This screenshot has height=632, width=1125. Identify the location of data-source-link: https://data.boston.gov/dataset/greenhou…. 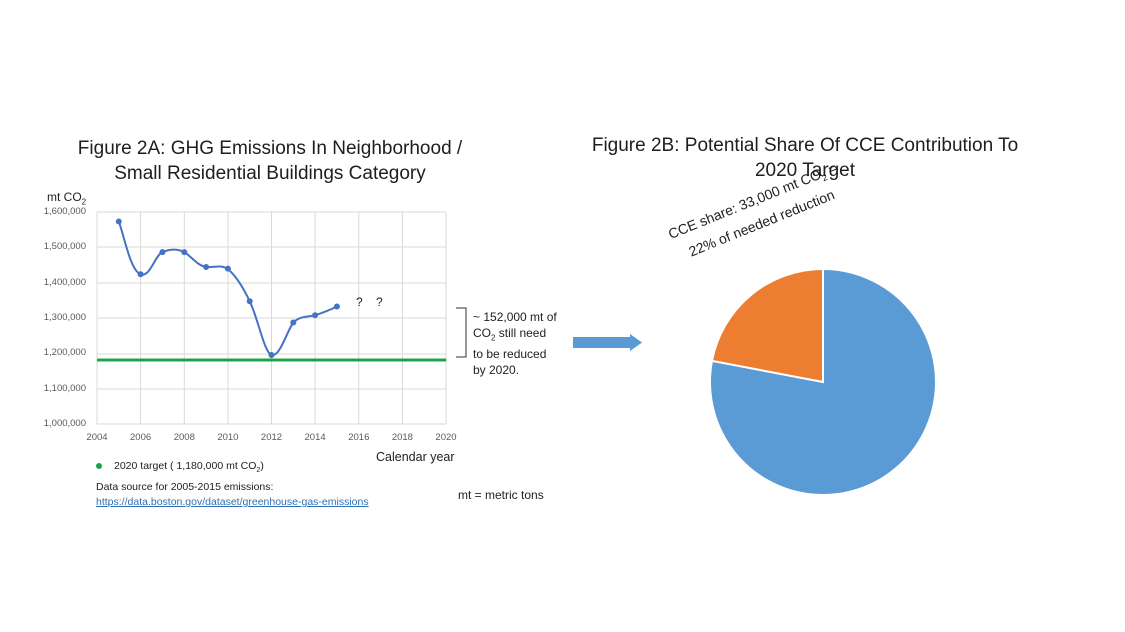
(232, 502).